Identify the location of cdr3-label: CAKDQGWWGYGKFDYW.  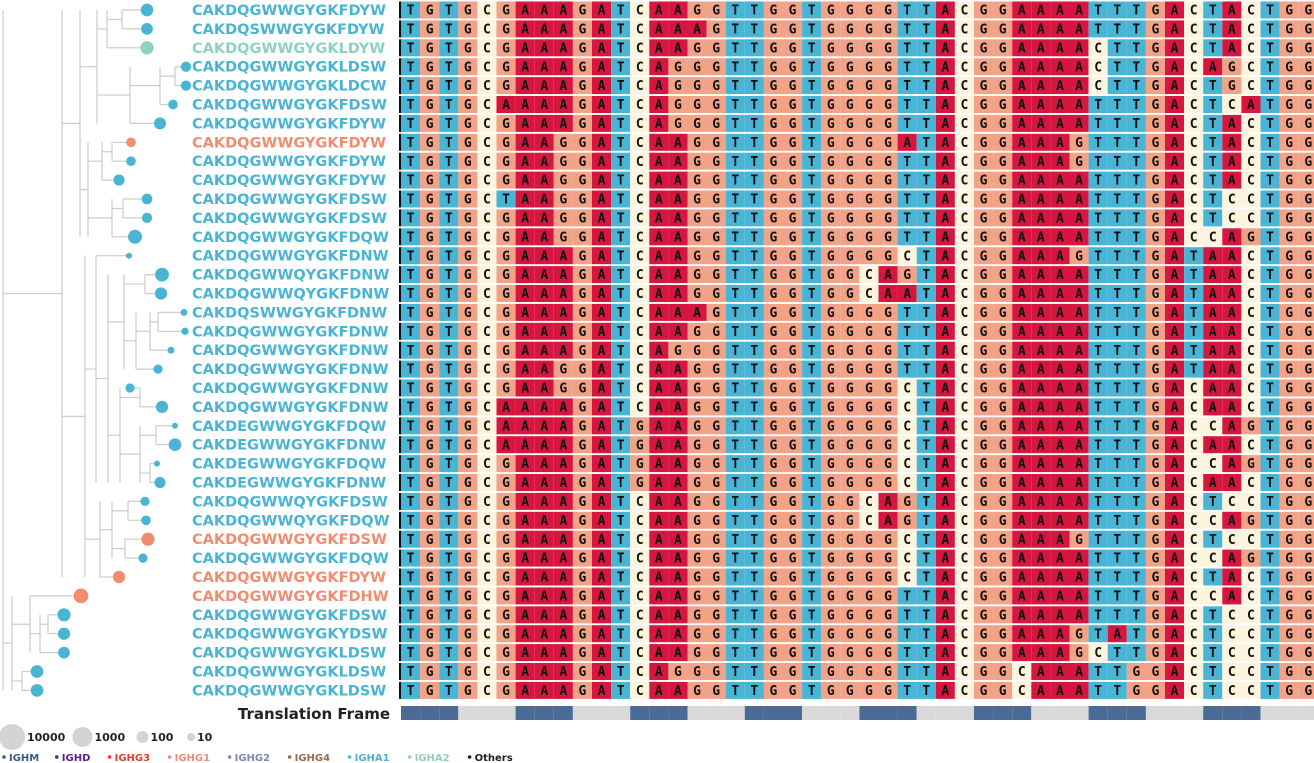
(289, 162).